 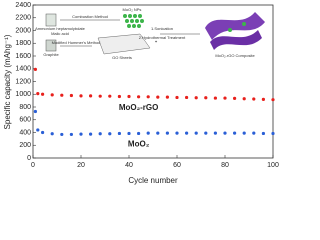 I want to click on x-tick-label: 20, so click(x=81, y=165).